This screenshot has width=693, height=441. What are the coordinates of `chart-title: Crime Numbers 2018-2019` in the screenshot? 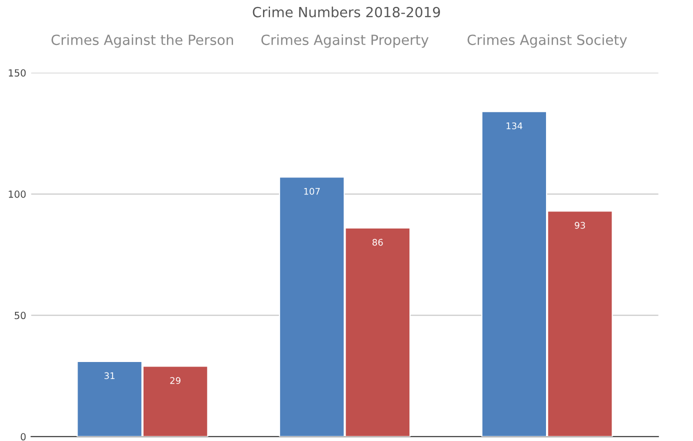 It's located at (346, 12).